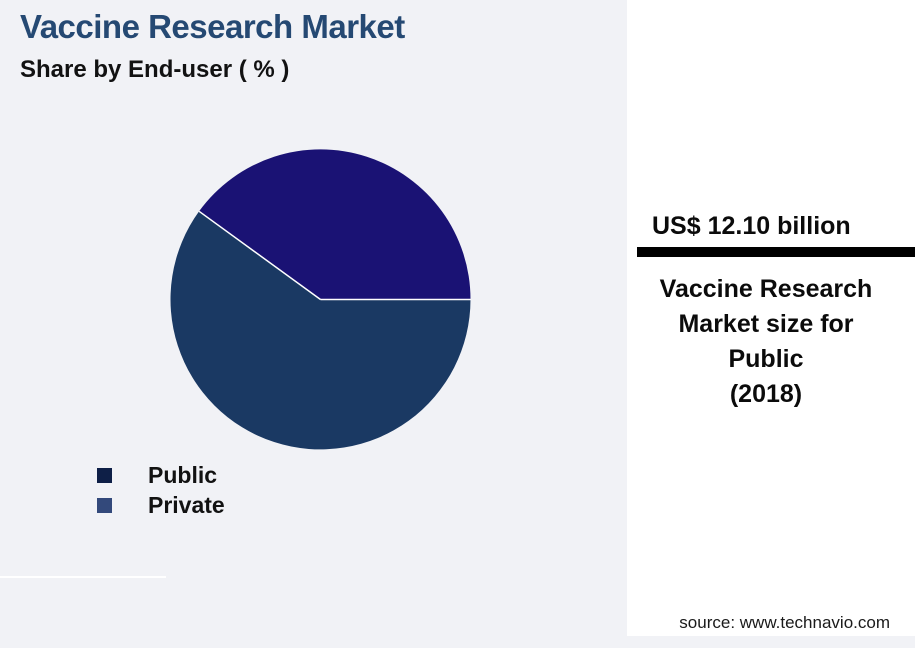 The height and width of the screenshot is (648, 915). I want to click on pie-slice-private, so click(335, 224).